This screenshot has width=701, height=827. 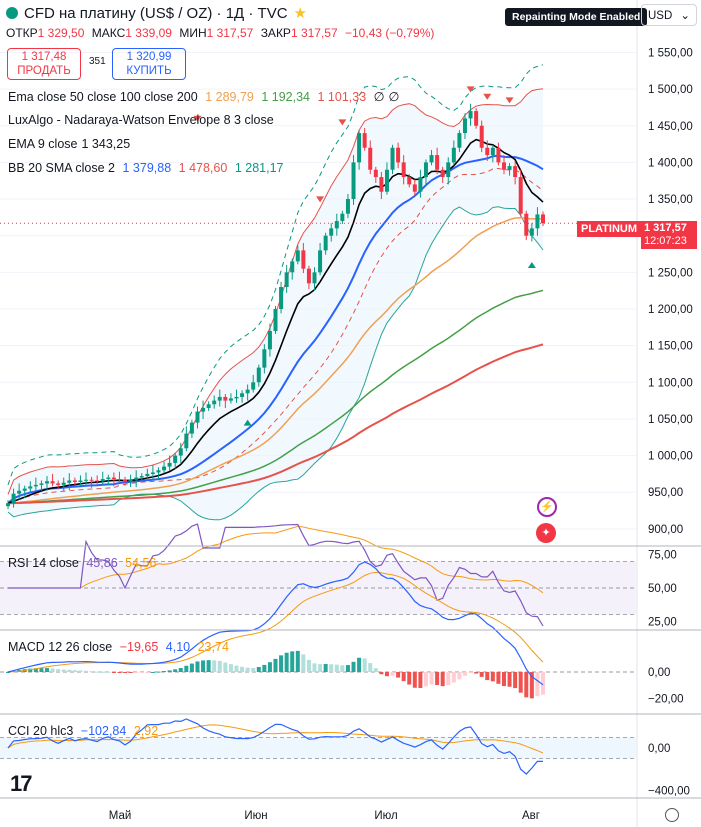 I want to click on cci-legend: CCI 20 hlc3 −102,84 2,92, so click(x=83, y=731).